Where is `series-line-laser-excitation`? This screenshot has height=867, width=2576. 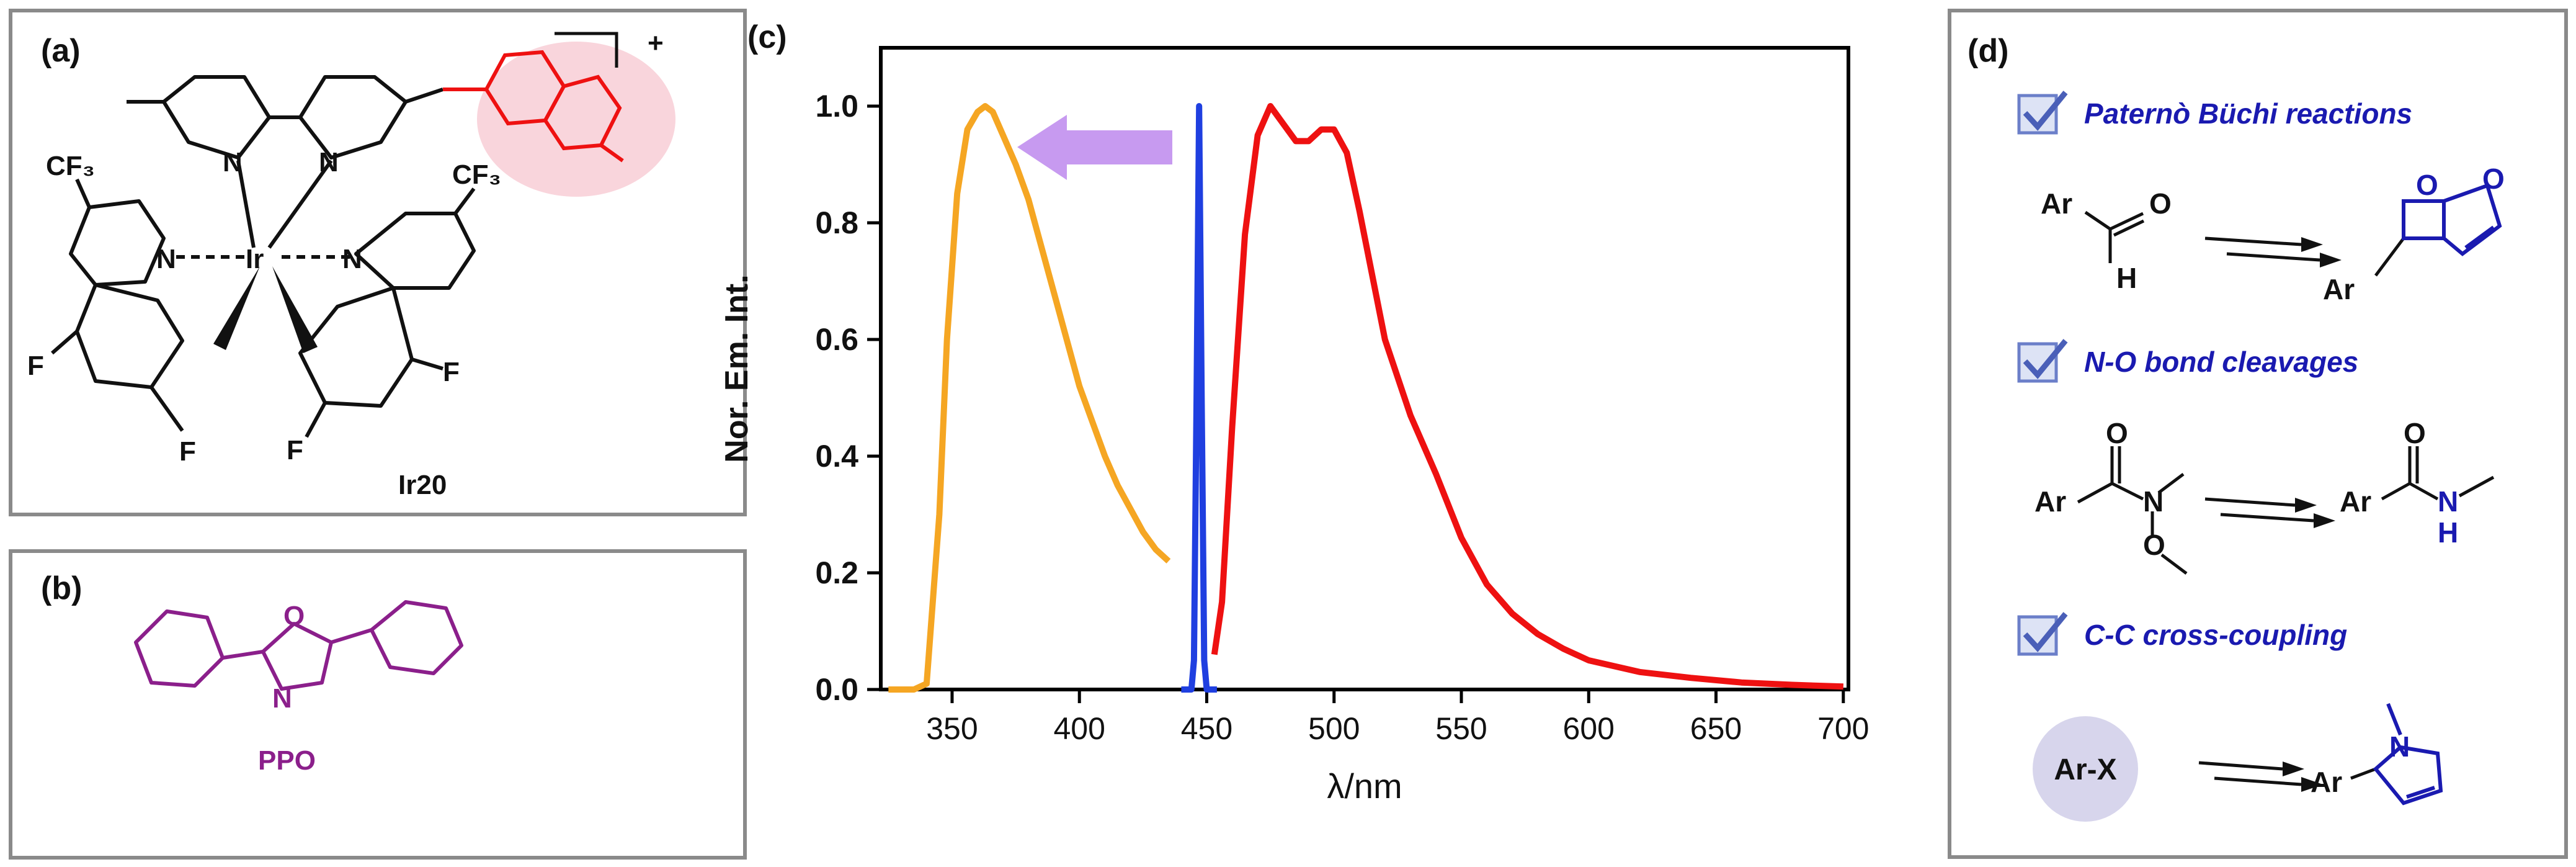
series-line-laser-excitation is located at coordinates (1199, 398).